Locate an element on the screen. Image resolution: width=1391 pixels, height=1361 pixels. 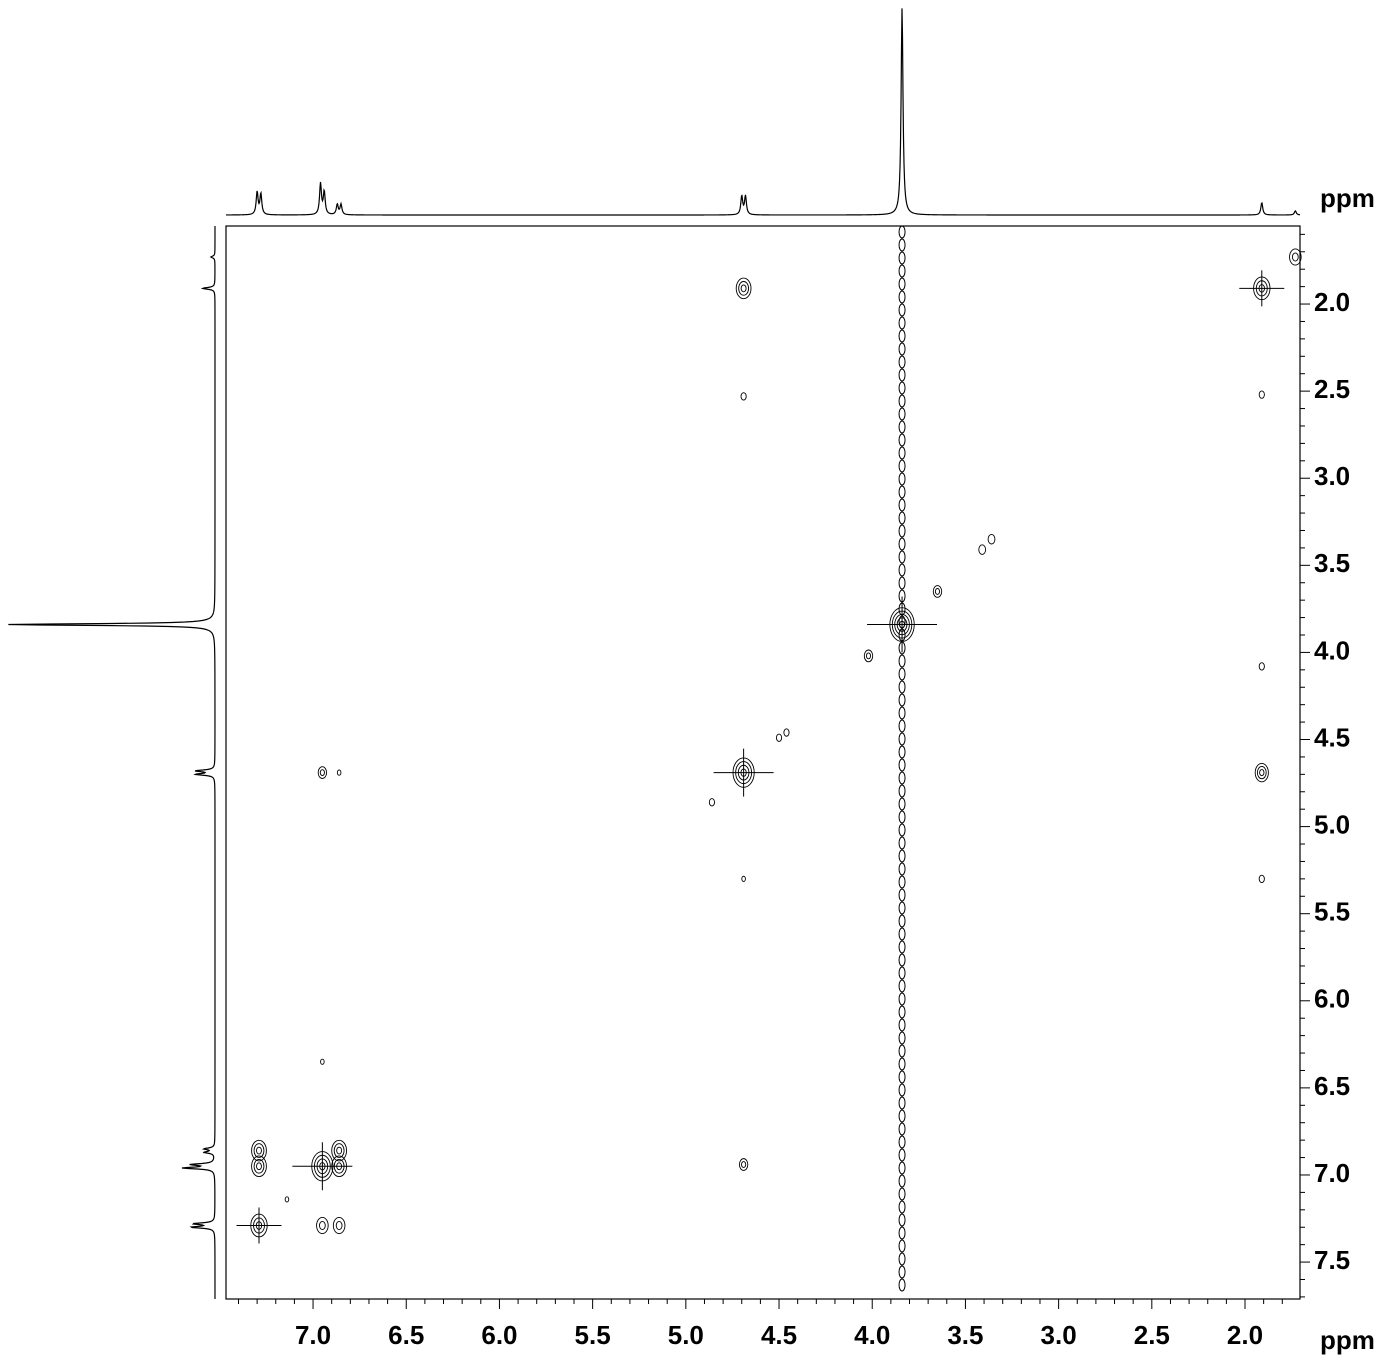
x-tick-label: 2.0 is located at coordinates (1245, 1335).